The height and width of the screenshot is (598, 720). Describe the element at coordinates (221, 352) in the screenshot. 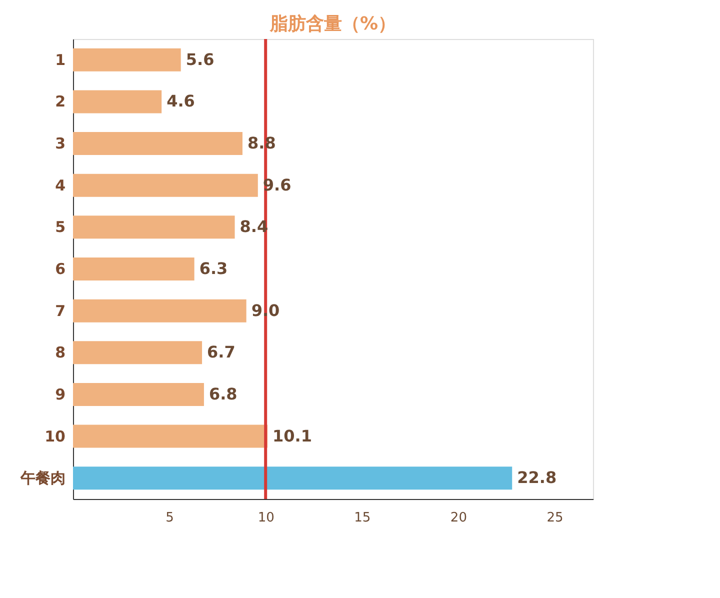

I see `data-label: 6.7` at that location.